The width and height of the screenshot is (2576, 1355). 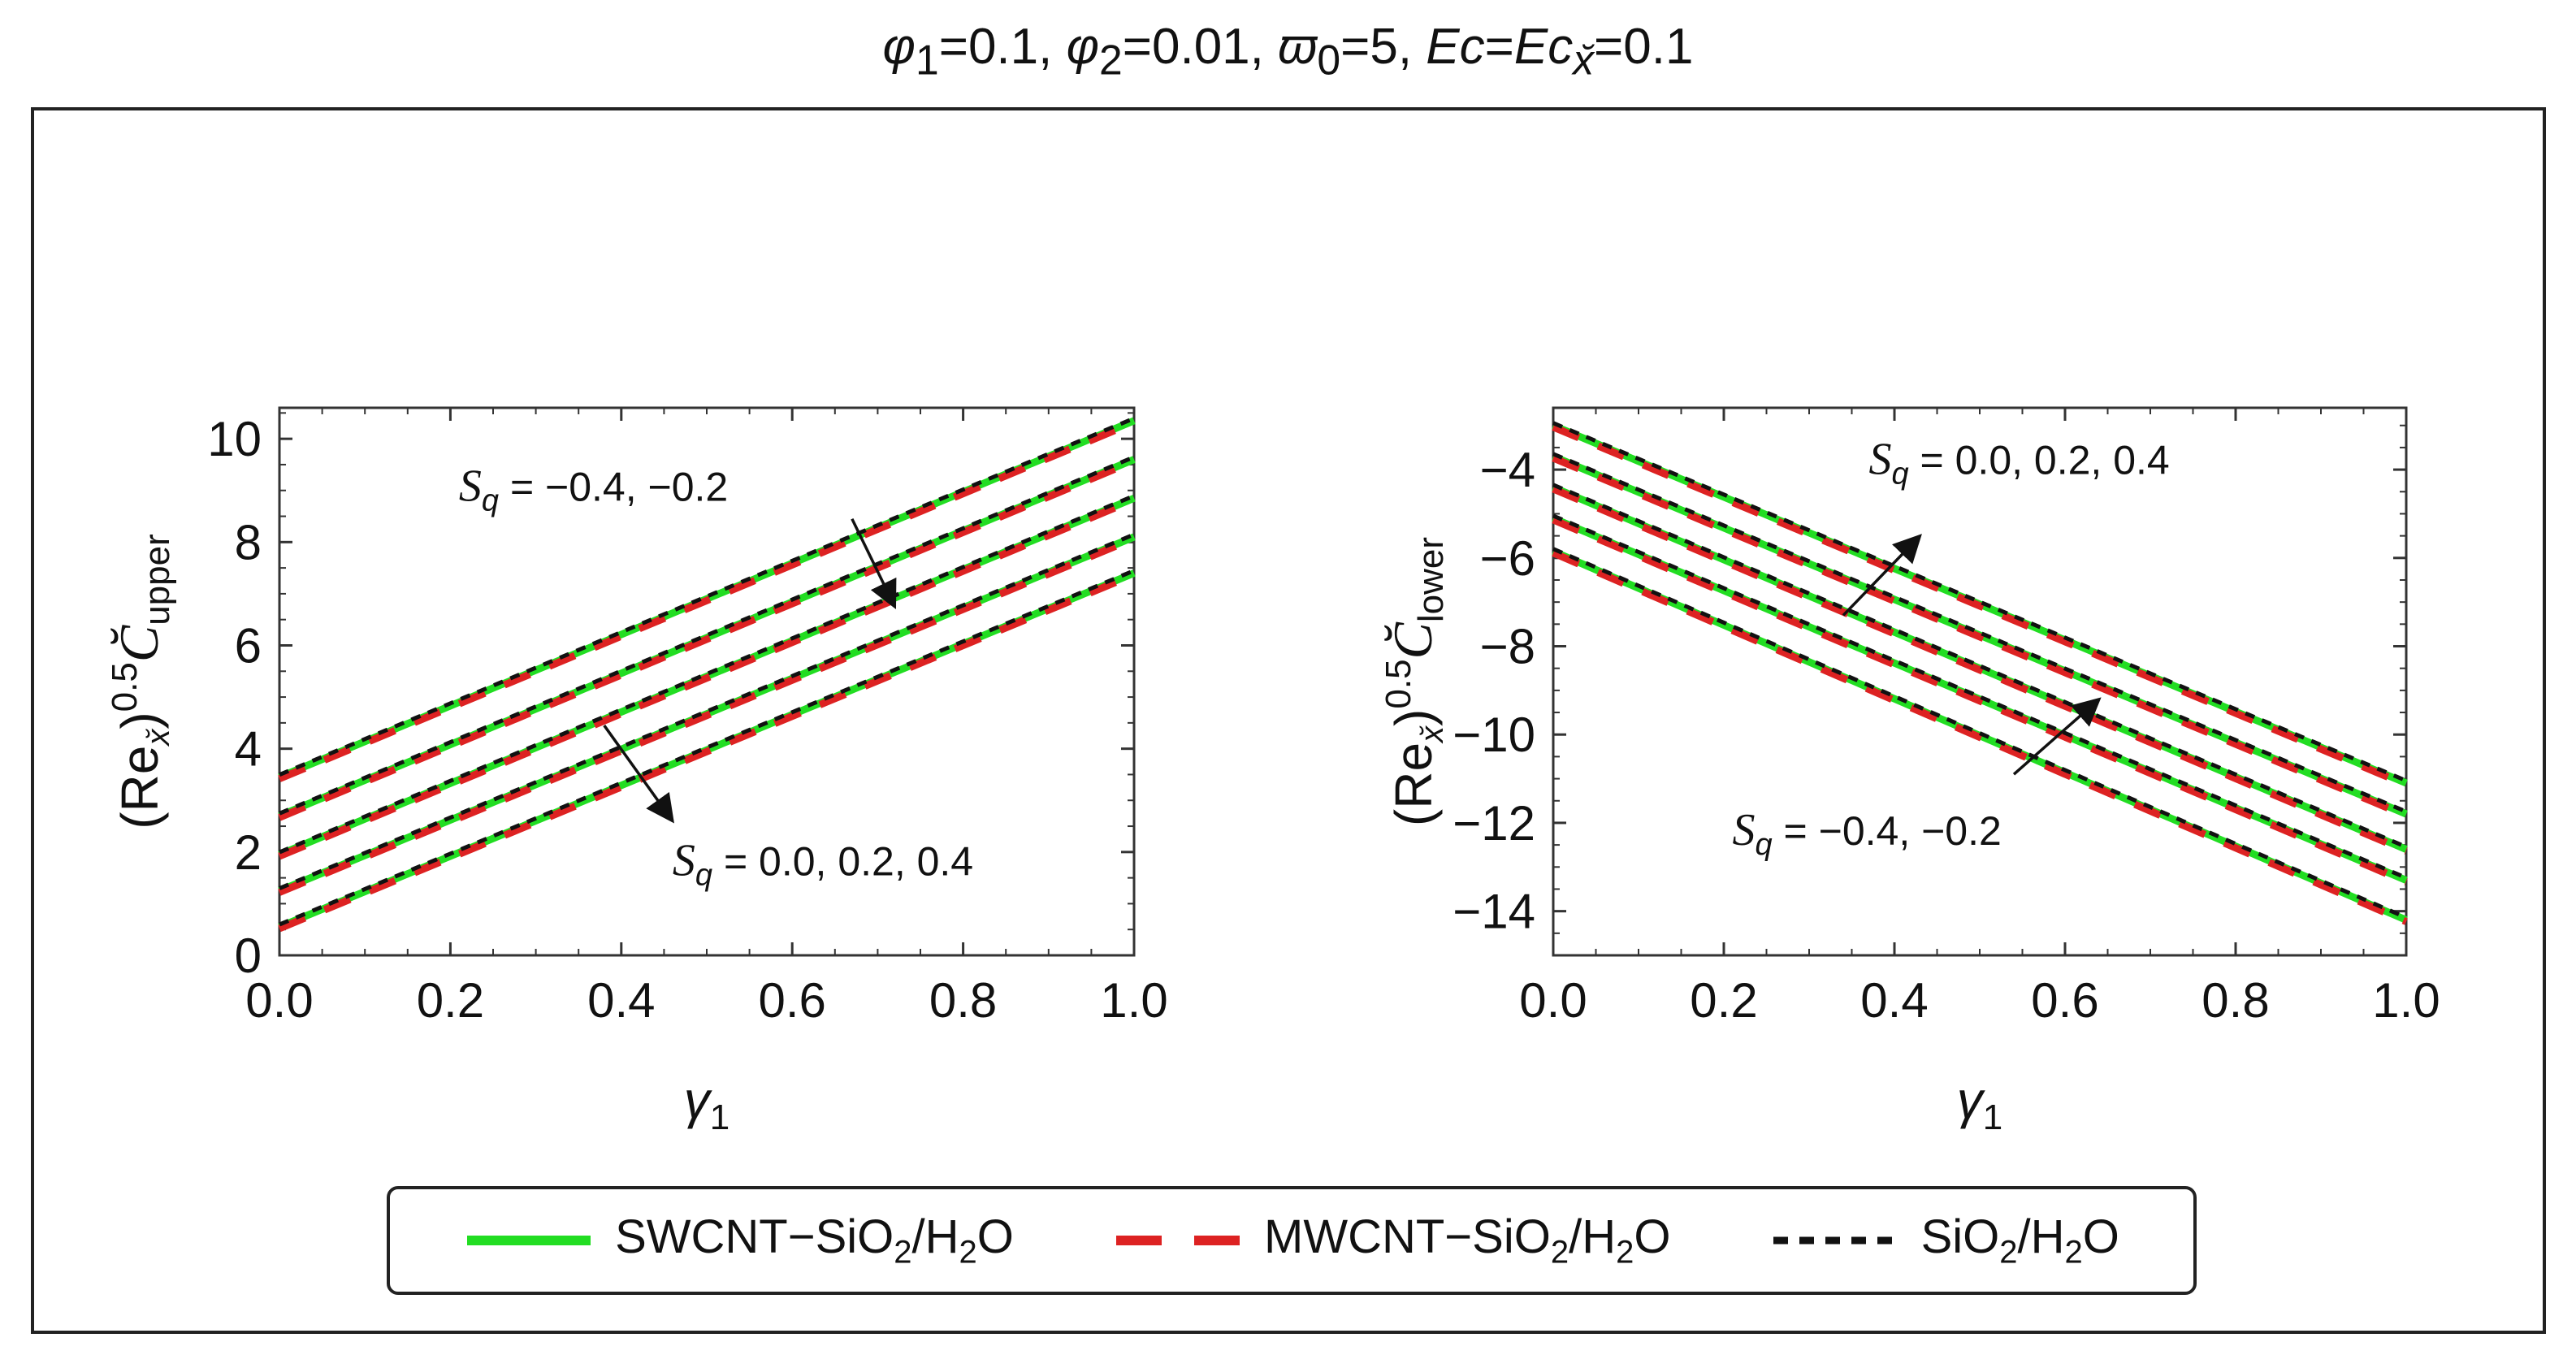 I want to click on y-tick-label: 6, so click(x=248, y=645).